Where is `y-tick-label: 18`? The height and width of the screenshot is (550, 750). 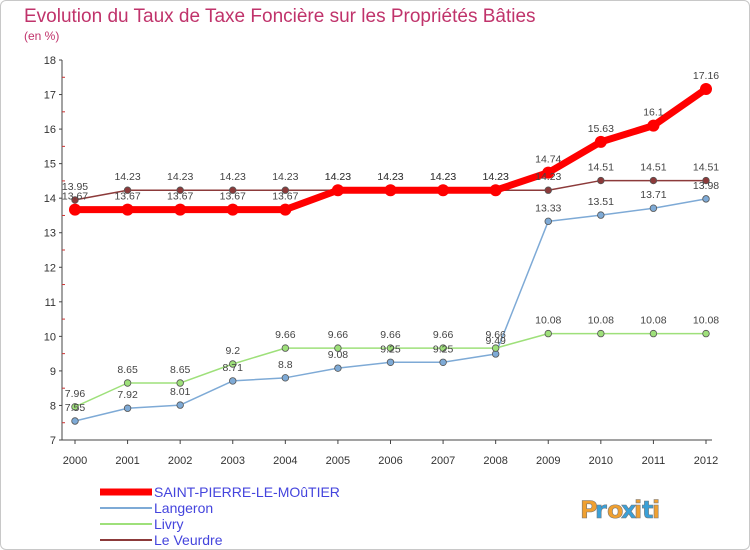 y-tick-label: 18 is located at coordinates (50, 61).